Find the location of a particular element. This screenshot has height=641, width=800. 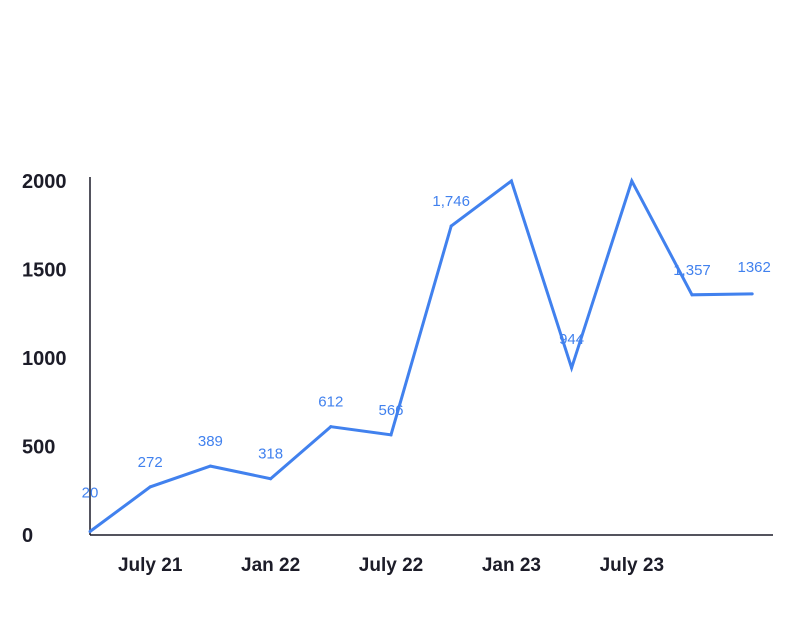

data-label: 318 is located at coordinates (270, 454).